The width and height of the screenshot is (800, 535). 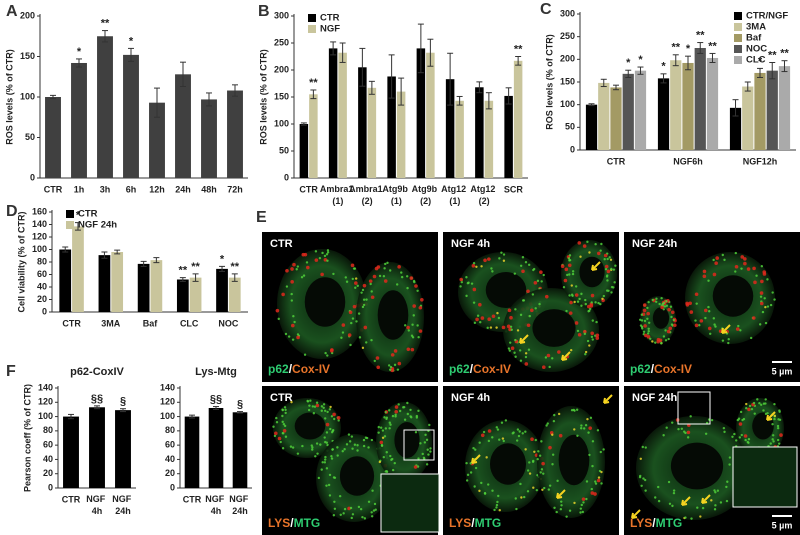 I want to click on significance: **, so click(x=712, y=46).